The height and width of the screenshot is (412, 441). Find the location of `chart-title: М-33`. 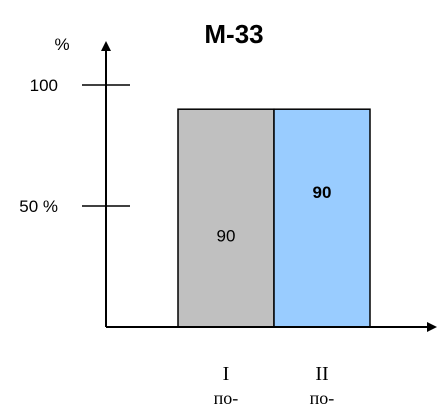

chart-title: М-33 is located at coordinates (233, 34).